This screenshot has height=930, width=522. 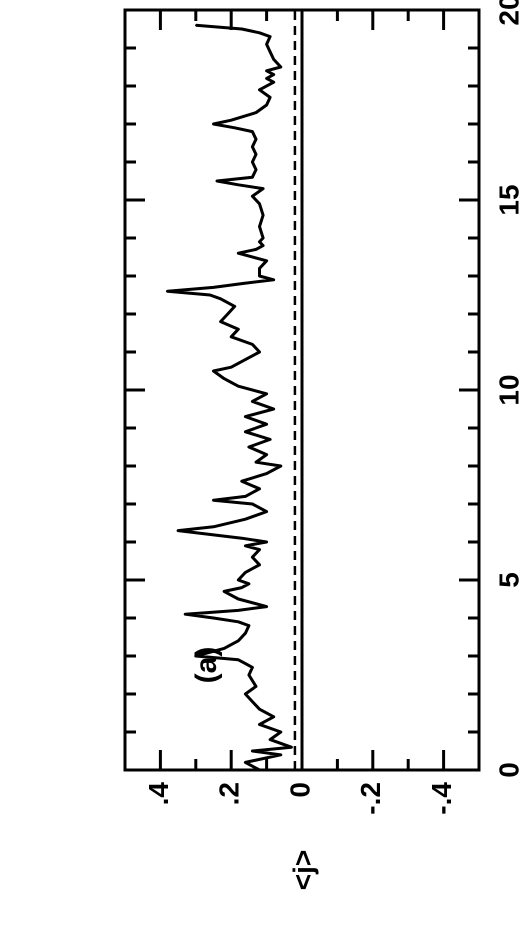 I want to click on x-tick-label: 0, so click(x=507, y=770).